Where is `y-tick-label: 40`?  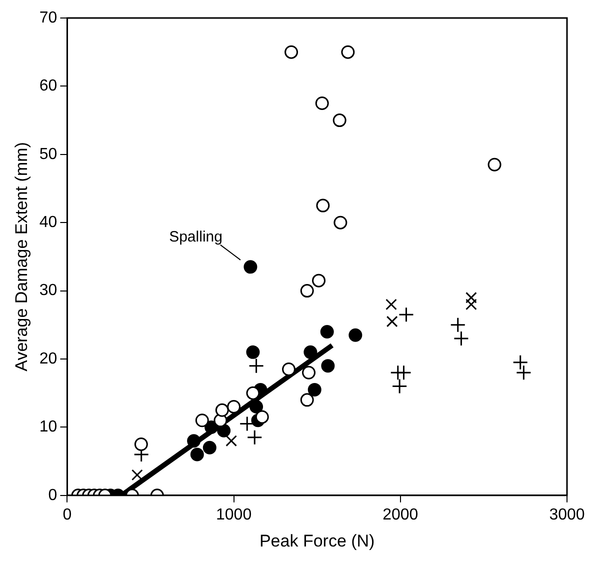
y-tick-label: 40 is located at coordinates (48, 223).